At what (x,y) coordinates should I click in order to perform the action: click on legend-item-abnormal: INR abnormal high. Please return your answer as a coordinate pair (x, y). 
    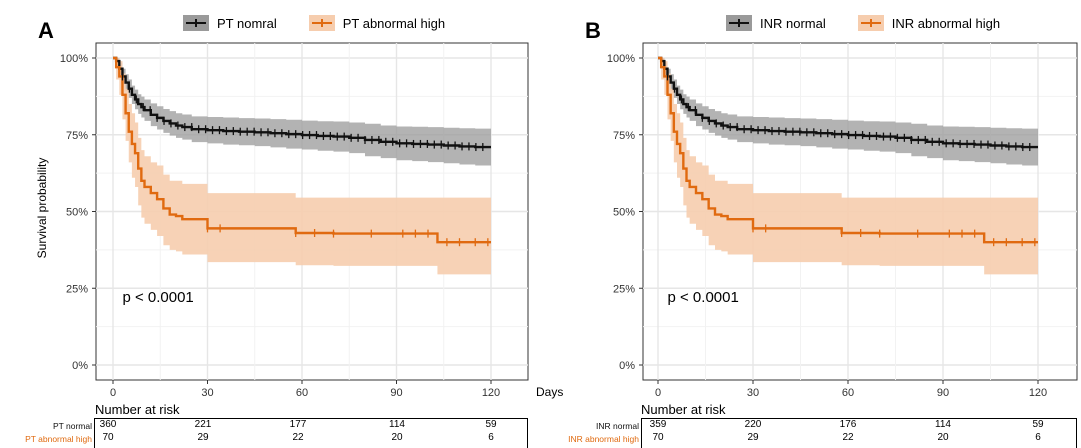
    Looking at the image, I should click on (929, 23).